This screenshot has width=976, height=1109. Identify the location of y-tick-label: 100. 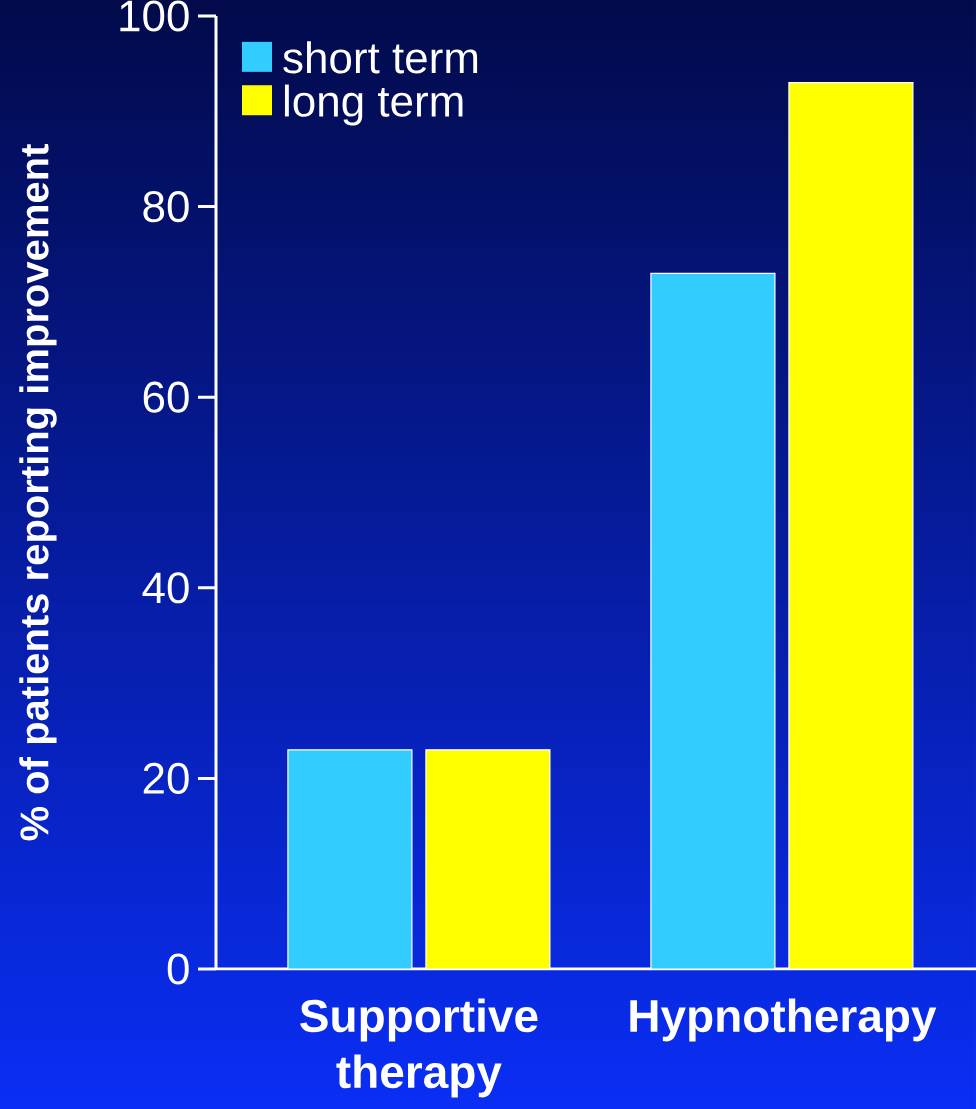
(154, 16).